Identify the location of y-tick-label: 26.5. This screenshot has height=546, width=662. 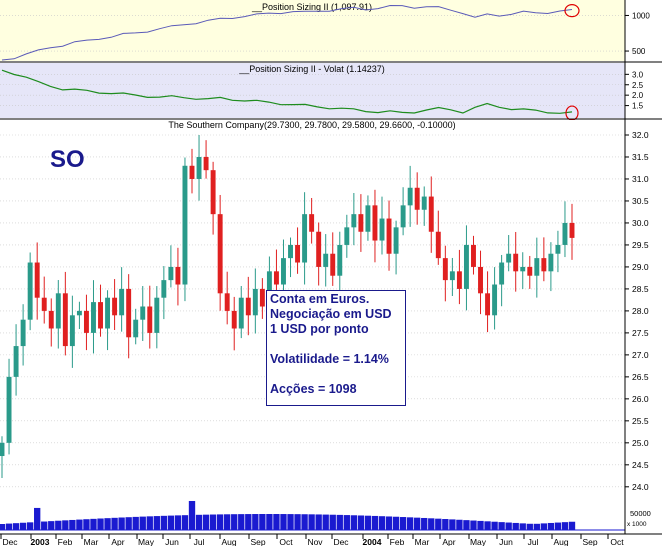
(640, 377).